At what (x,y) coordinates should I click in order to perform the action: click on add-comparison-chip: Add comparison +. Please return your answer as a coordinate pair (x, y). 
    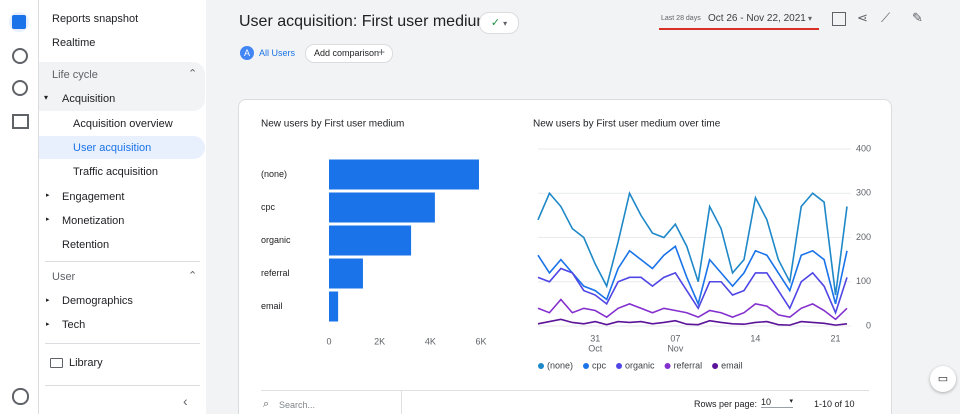
    Looking at the image, I should click on (349, 53).